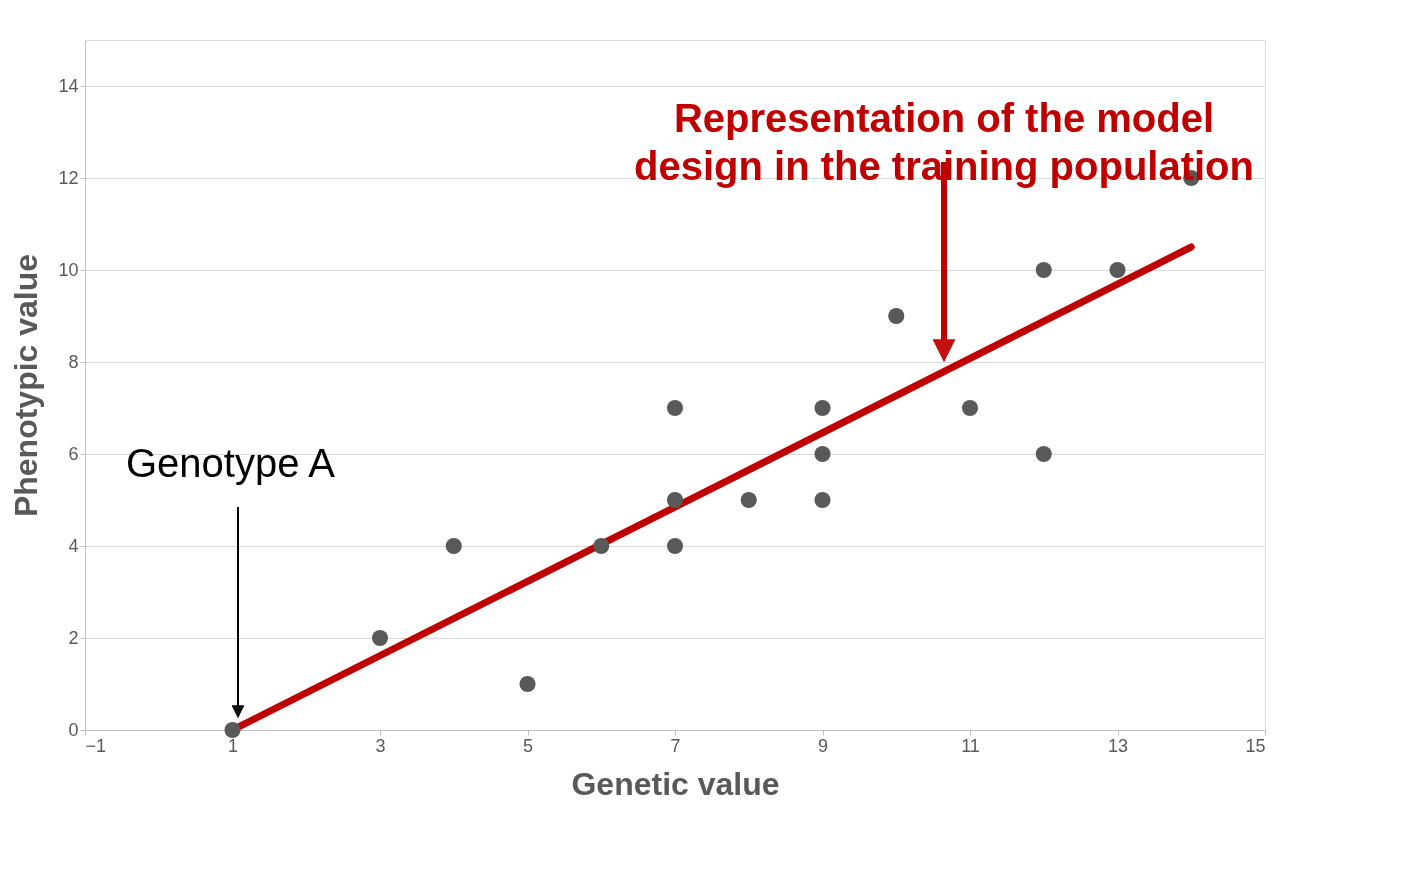  I want to click on y-tick-label: 4, so click(73, 545).